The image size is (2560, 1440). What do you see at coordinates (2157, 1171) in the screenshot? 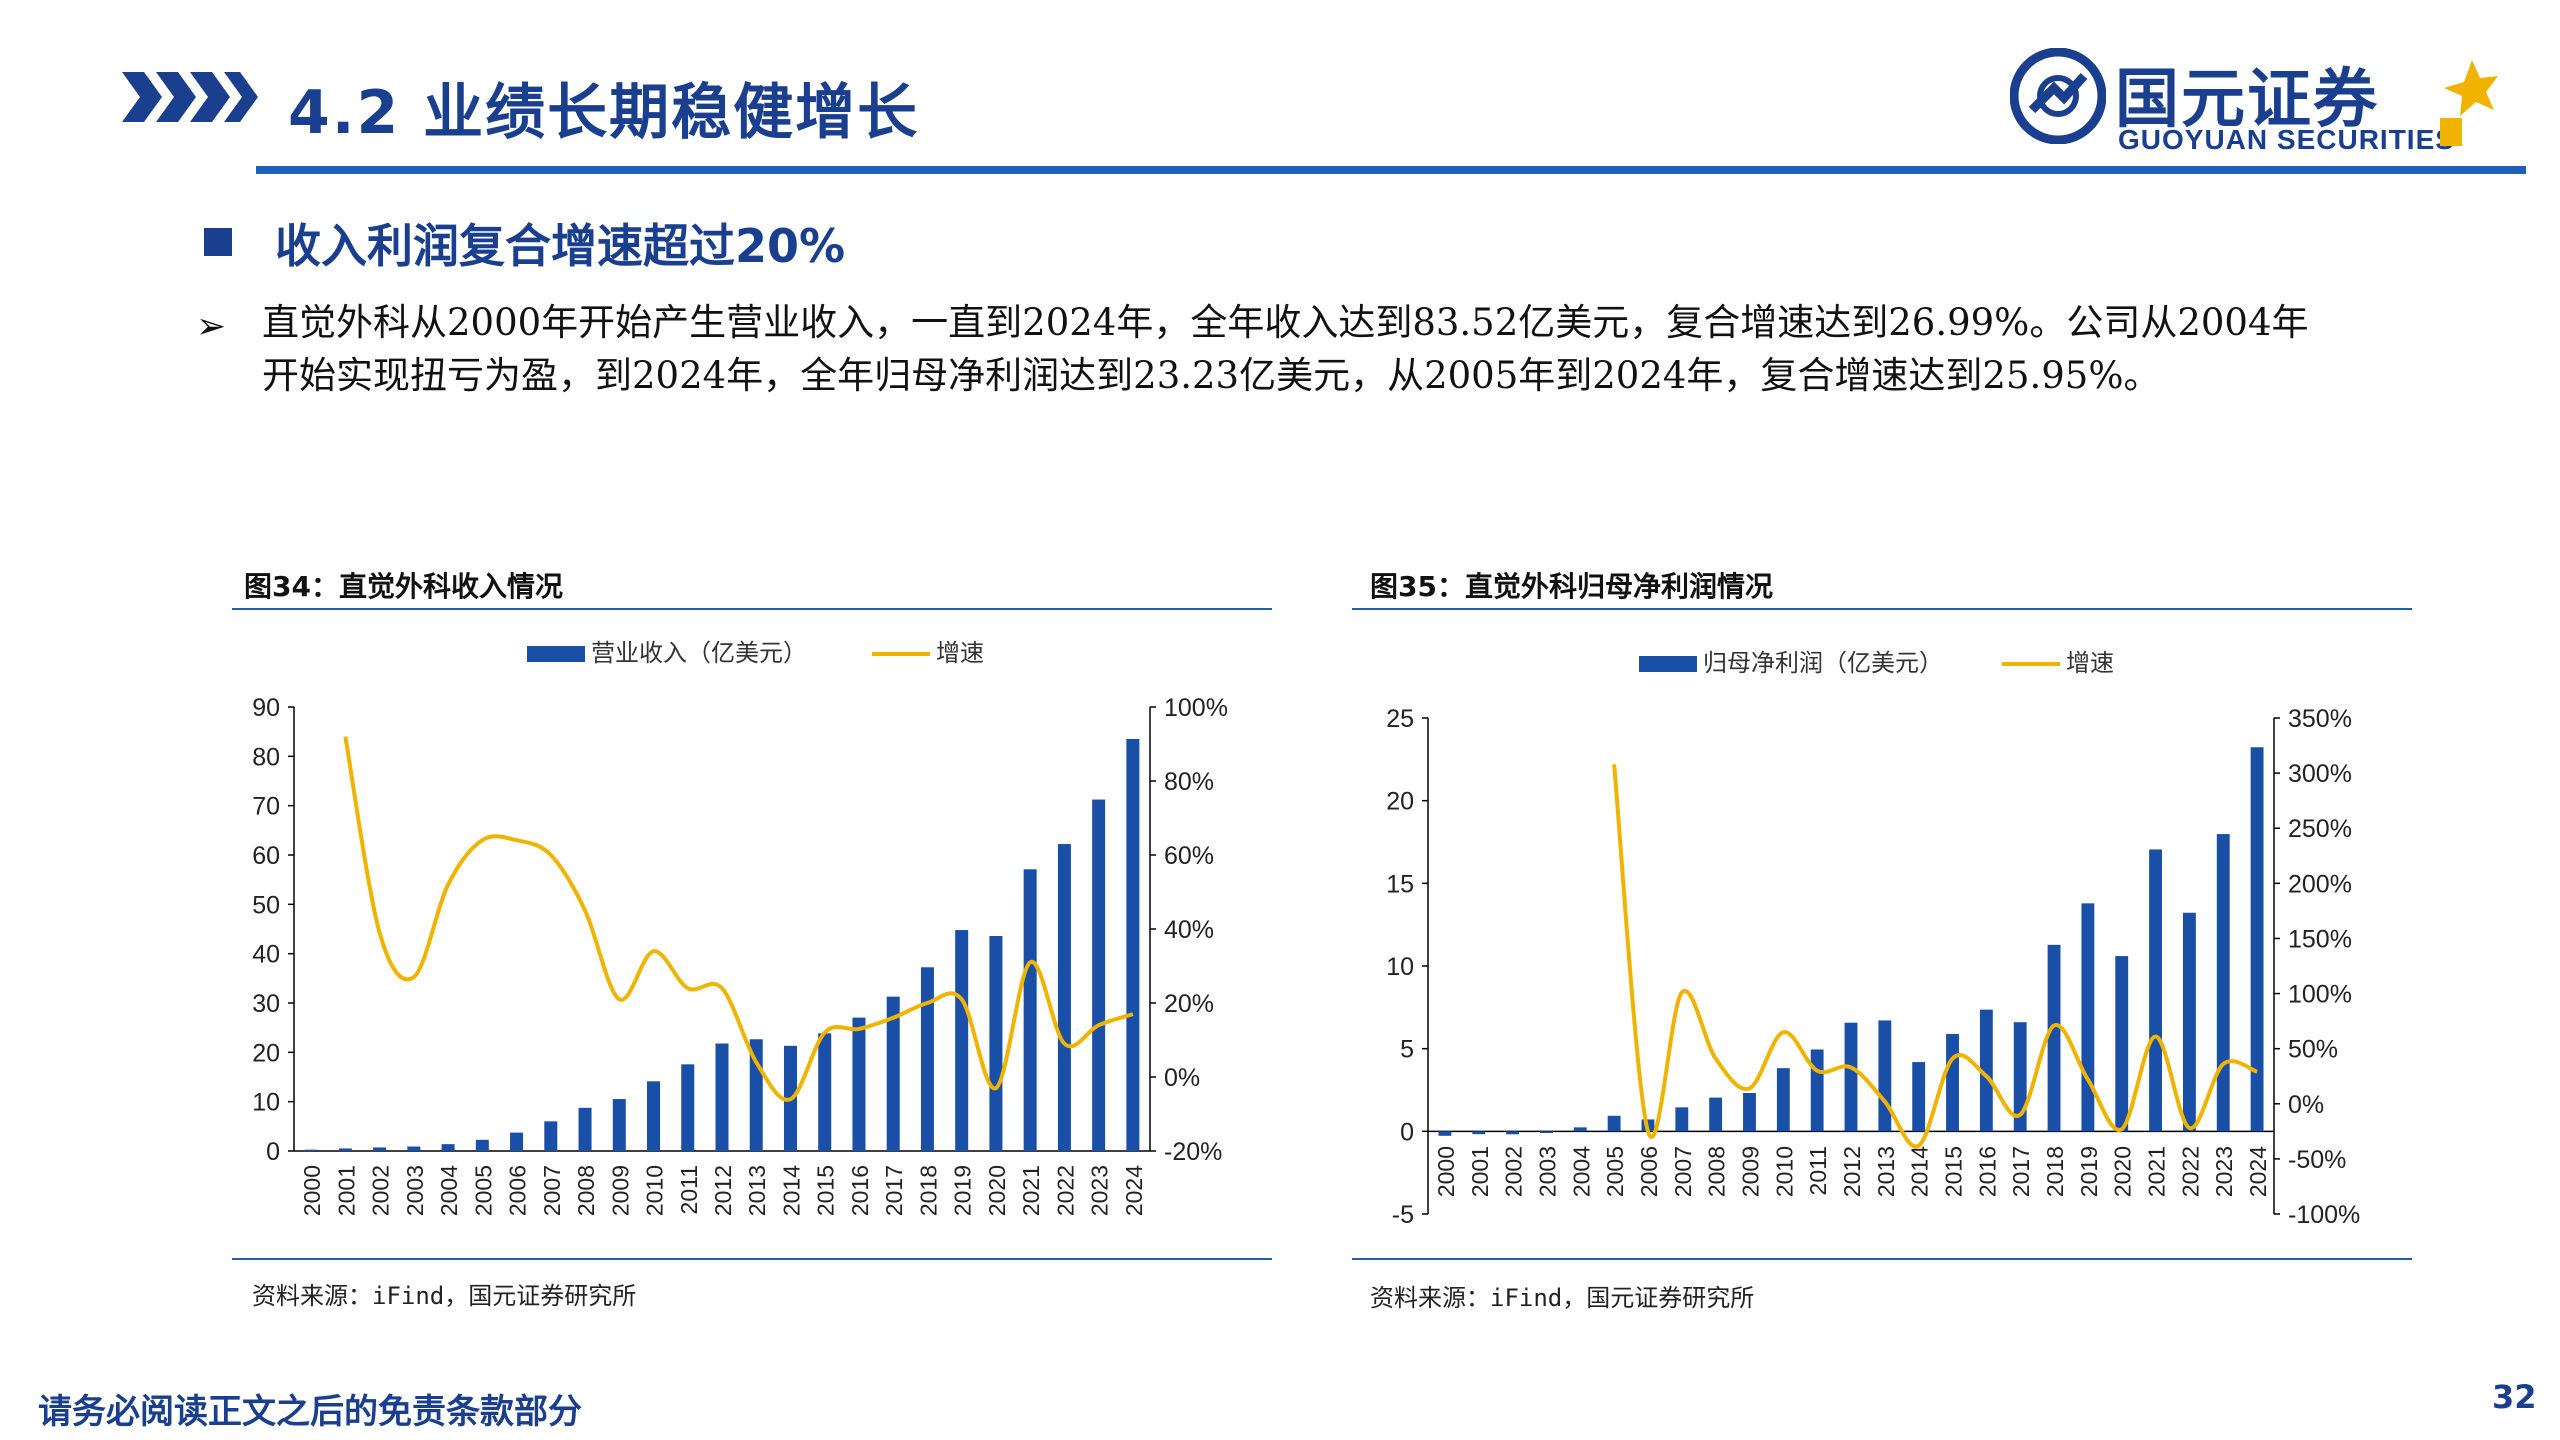
I see `x-tick-label: 2021` at bounding box center [2157, 1171].